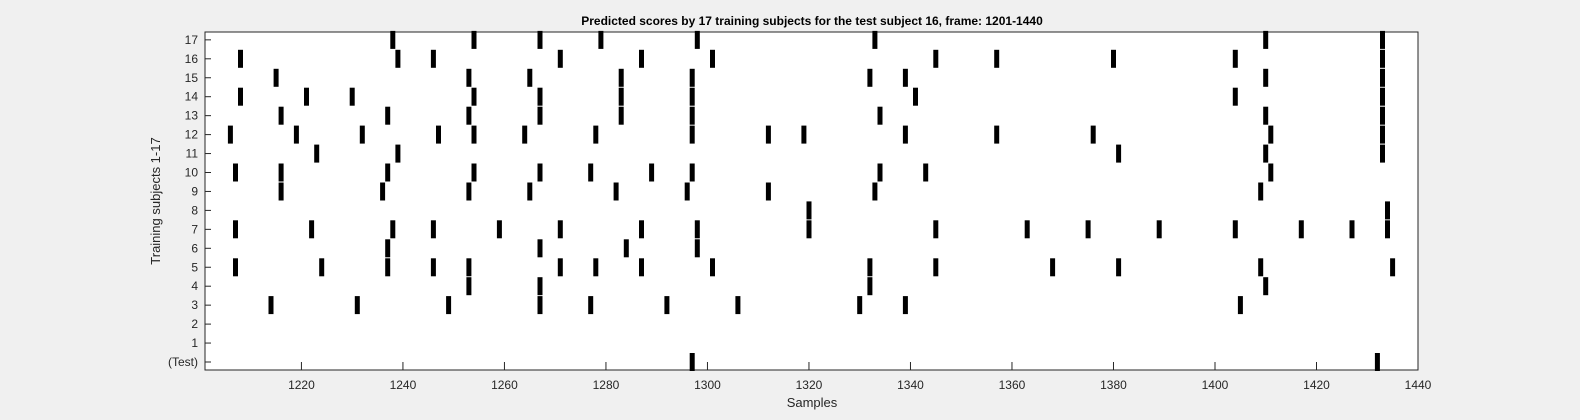 This screenshot has height=420, width=1580. I want to click on y-tick-label-2: 2, so click(194, 324).